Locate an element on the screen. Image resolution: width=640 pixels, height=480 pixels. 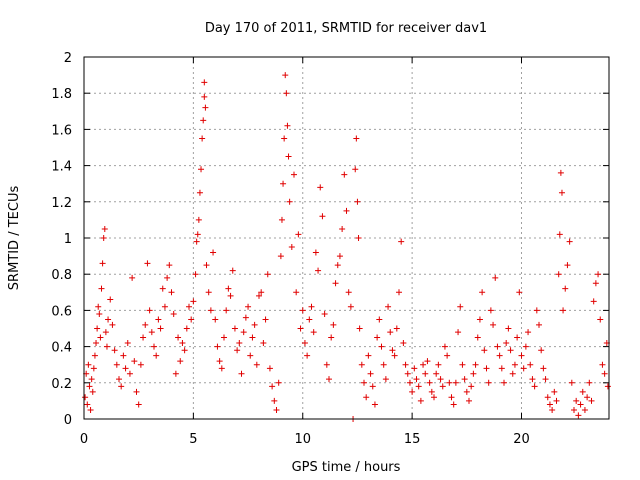
y-tick-label: 0.8 is located at coordinates (61, 275).